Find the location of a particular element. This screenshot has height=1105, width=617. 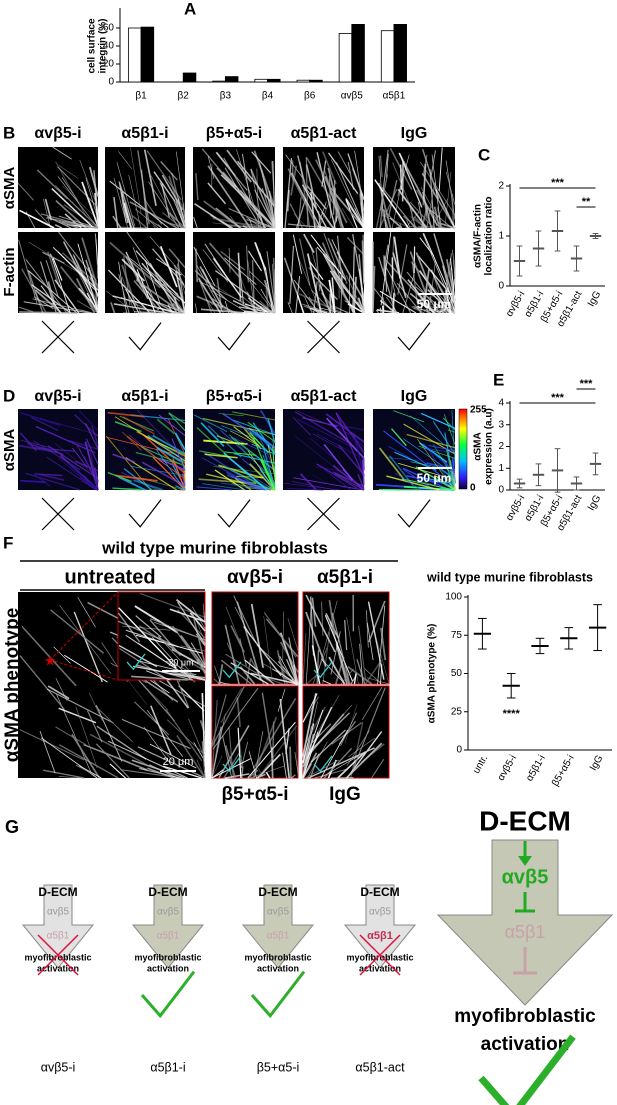

row-label: F-actin is located at coordinates (9, 271).